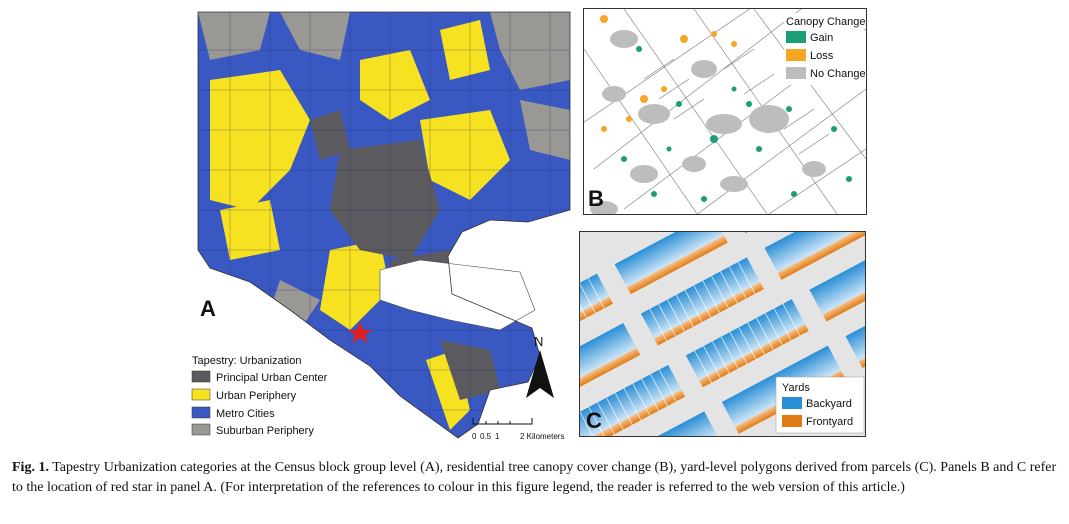 The image size is (1069, 524). I want to click on legend-item-suburban-periphery: Suburban Periphery, so click(252, 430).